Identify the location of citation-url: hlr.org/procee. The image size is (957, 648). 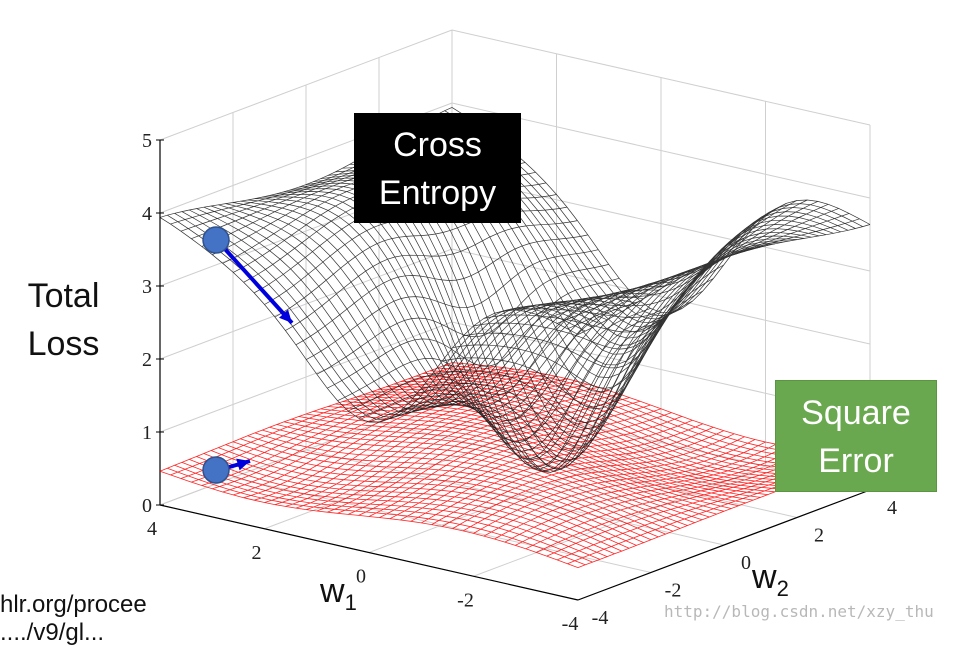
(73, 604).